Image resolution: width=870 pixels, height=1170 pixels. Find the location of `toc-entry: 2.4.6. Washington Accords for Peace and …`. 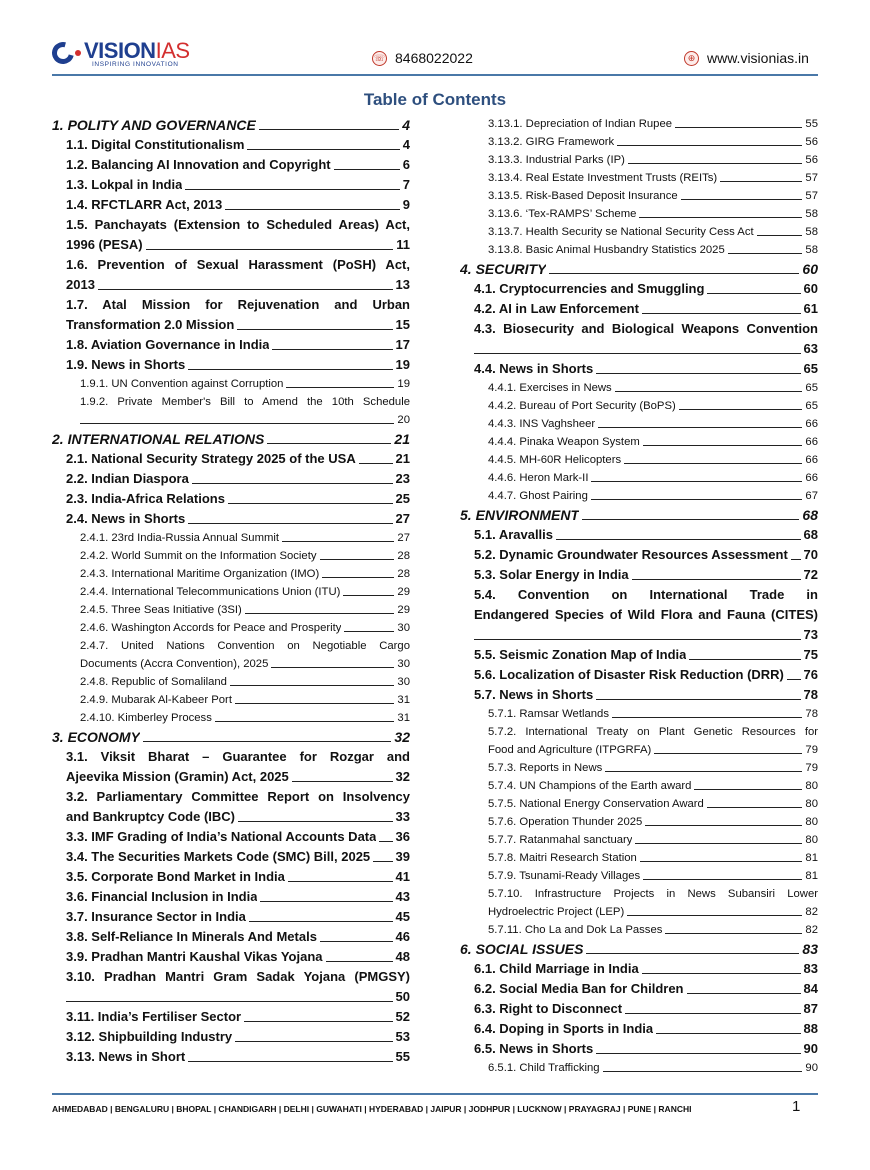

toc-entry: 2.4.6. Washington Accords for Peace and … is located at coordinates (231, 628).